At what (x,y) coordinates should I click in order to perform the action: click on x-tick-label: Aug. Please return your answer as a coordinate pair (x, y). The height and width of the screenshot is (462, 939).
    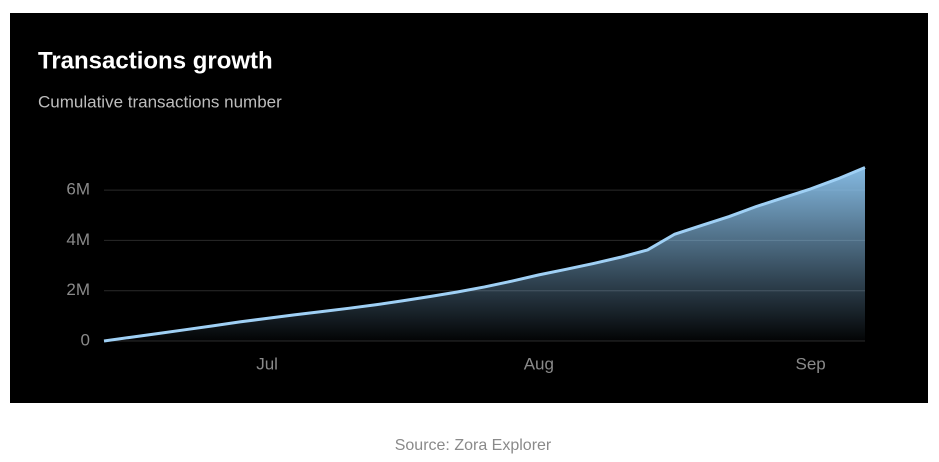
    Looking at the image, I should click on (539, 363).